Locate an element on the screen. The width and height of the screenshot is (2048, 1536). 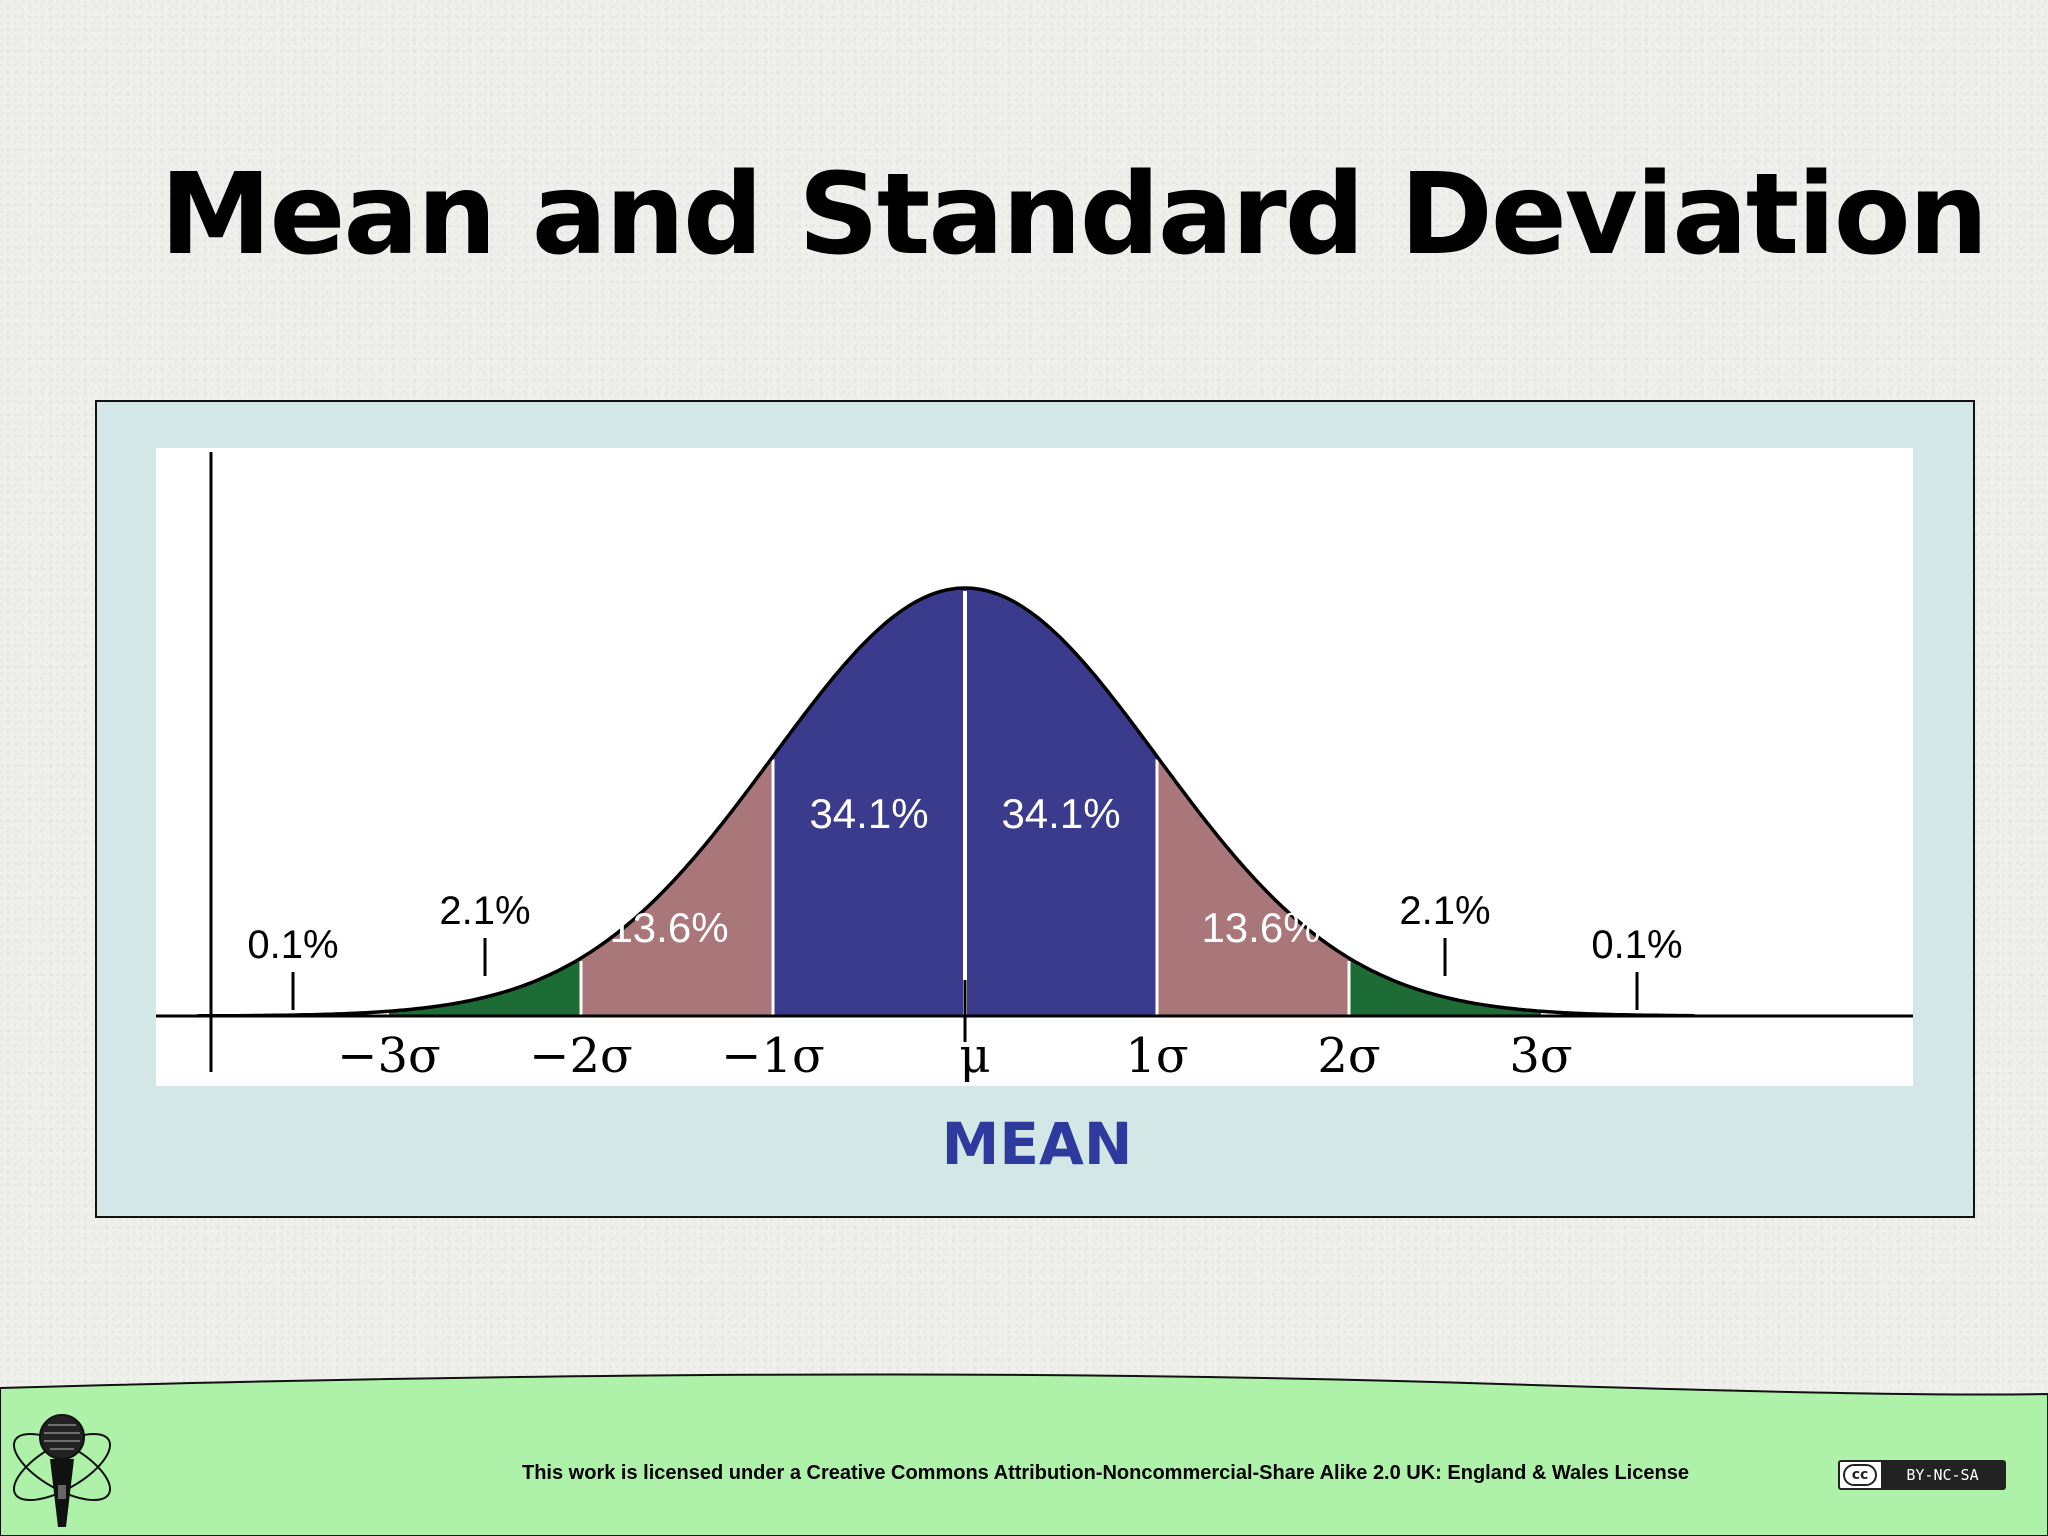
mean-caption: MEAN is located at coordinates (1037, 1144).